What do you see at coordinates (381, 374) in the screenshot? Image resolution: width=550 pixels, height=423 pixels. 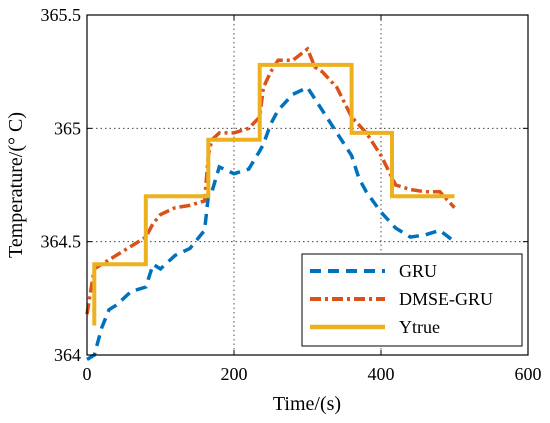 I see `x-tick-label: 400` at bounding box center [381, 374].